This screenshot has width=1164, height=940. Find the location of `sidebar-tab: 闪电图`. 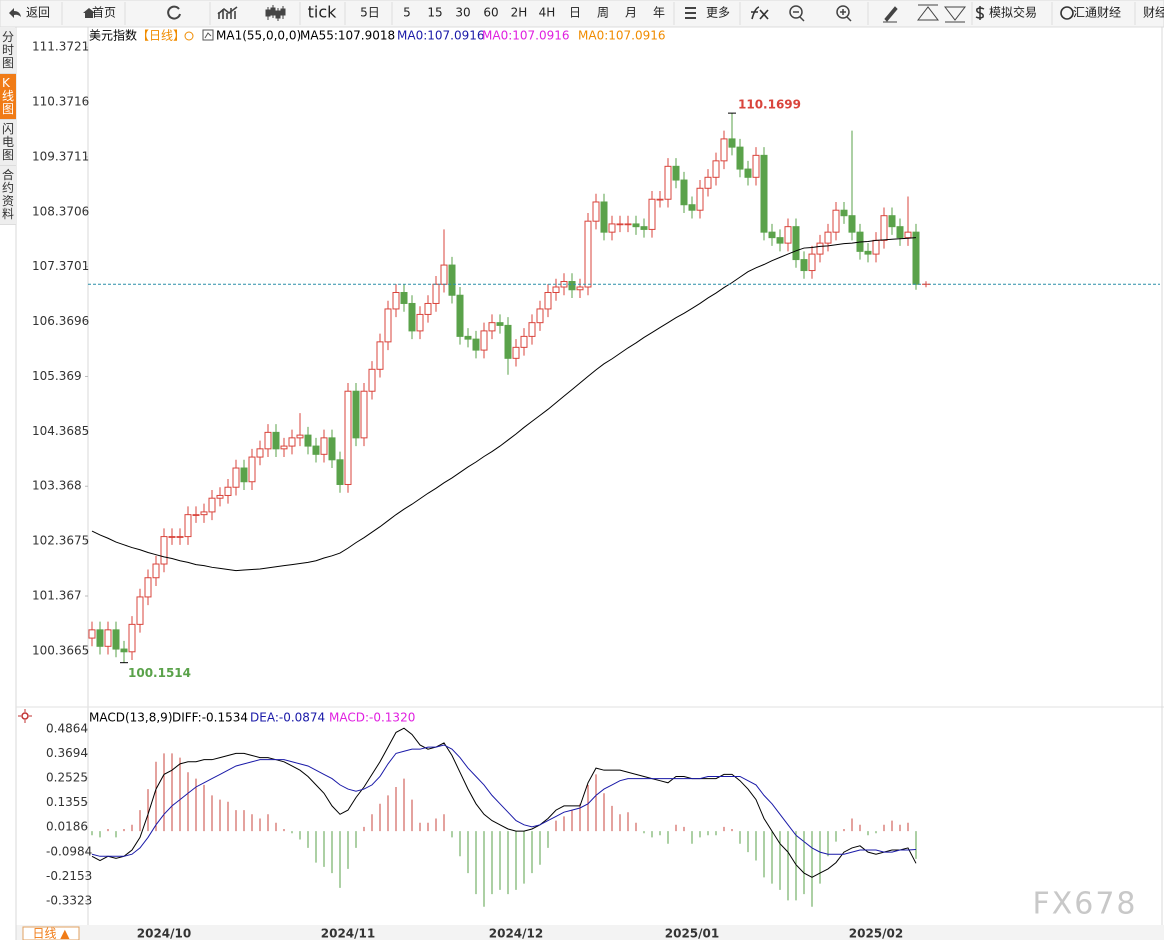

sidebar-tab: 闪电图 is located at coordinates (8, 143).